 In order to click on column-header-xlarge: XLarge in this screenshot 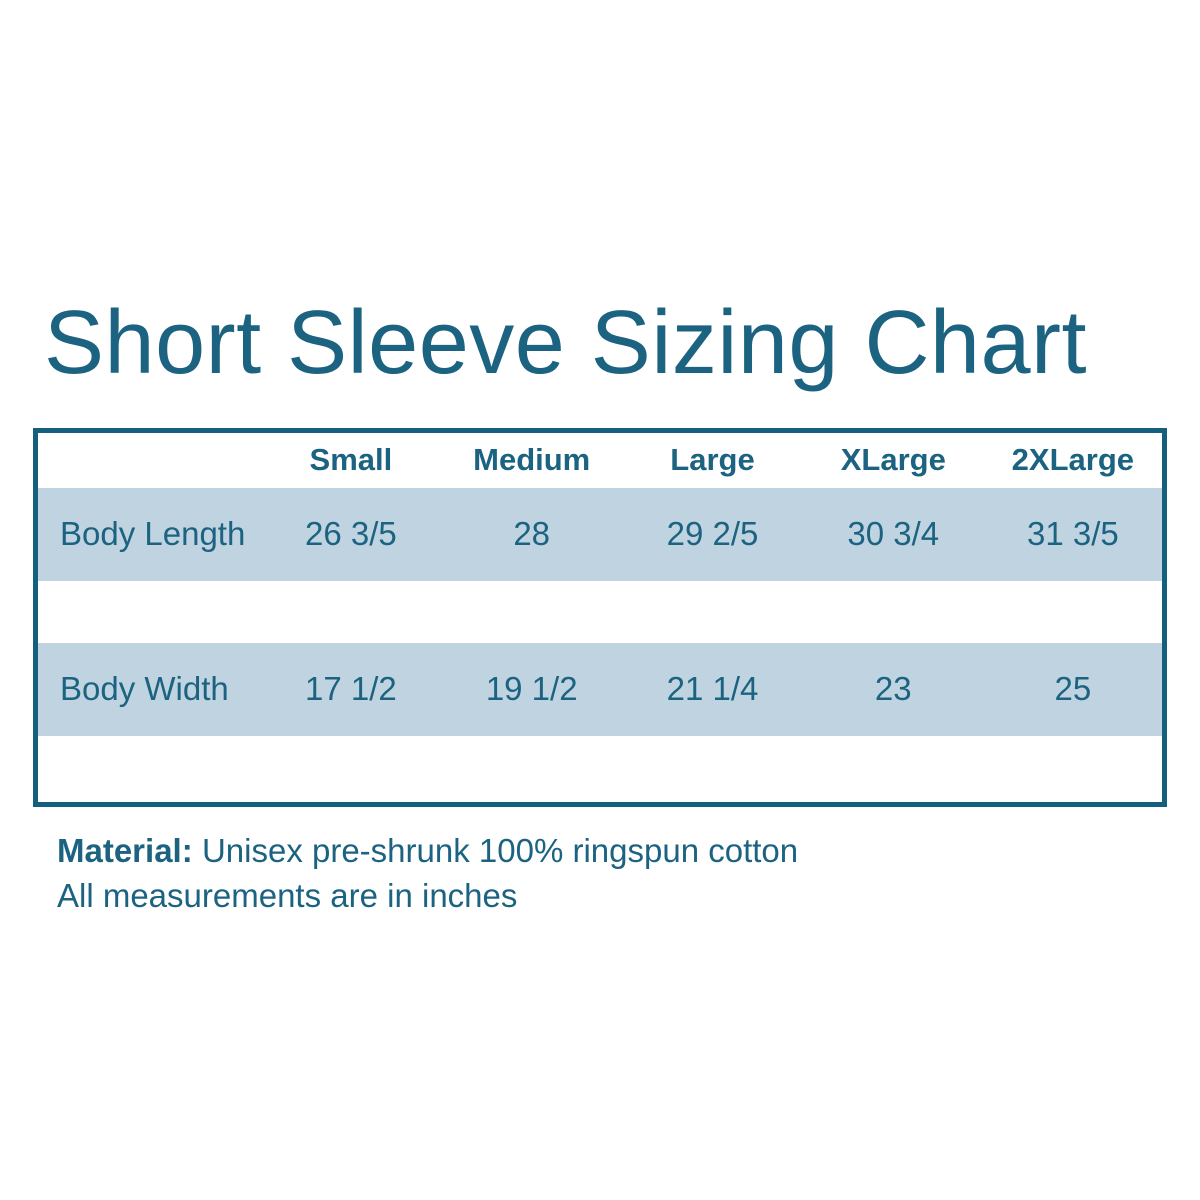, I will do `click(893, 460)`.